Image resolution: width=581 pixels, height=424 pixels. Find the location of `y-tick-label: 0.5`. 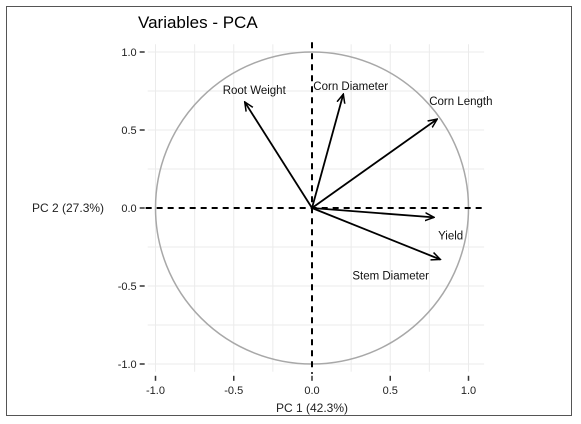

y-tick-label: 0.5 is located at coordinates (128, 131).